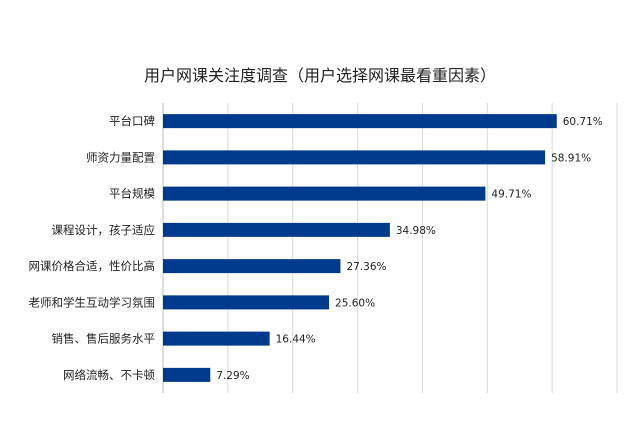 This screenshot has height=428, width=640. Describe the element at coordinates (104, 339) in the screenshot. I see `category-label: 销售、售后服务水平` at that location.